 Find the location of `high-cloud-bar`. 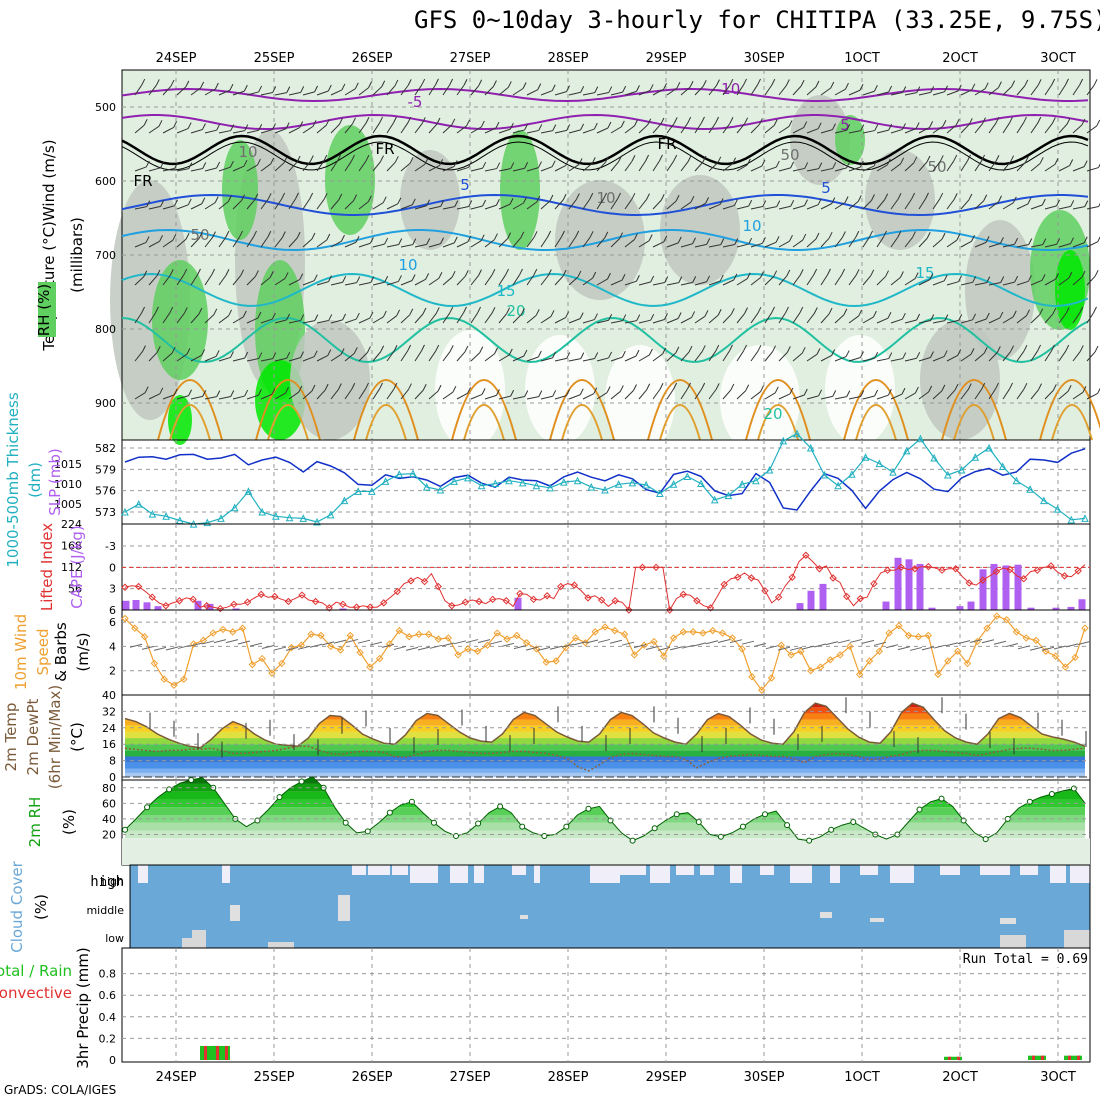

high-cloud-bar is located at coordinates (869, 870).